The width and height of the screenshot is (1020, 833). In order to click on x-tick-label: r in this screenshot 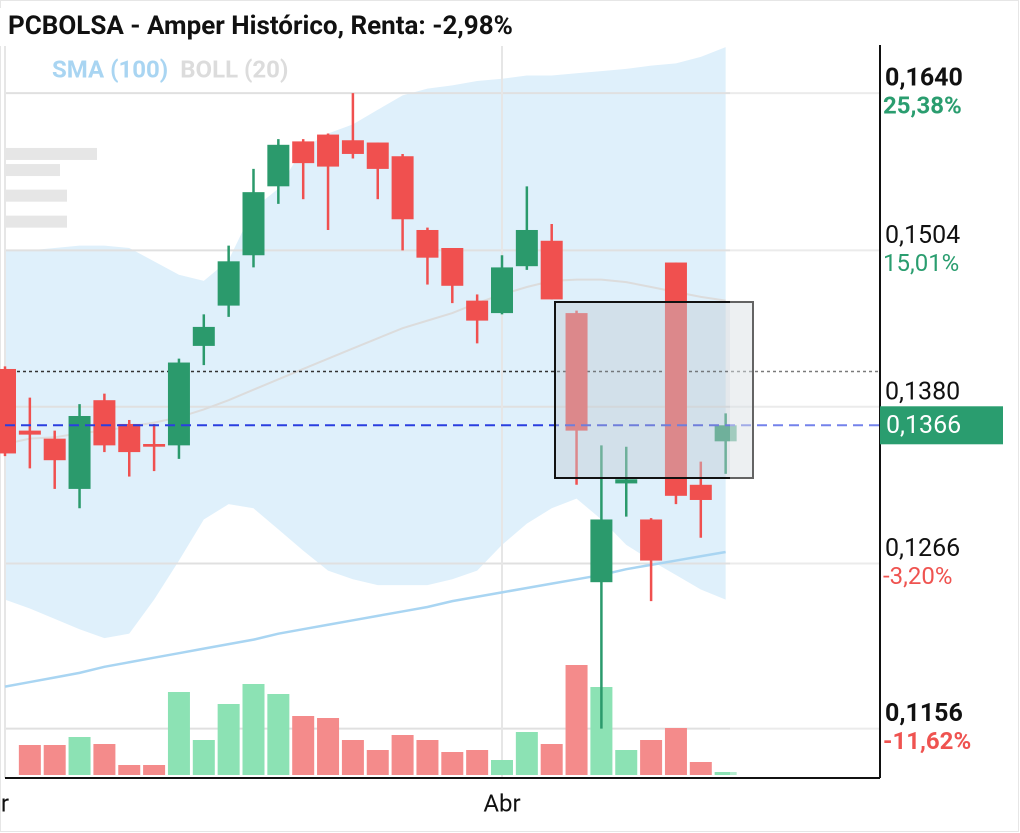, I will do `click(5, 803)`.